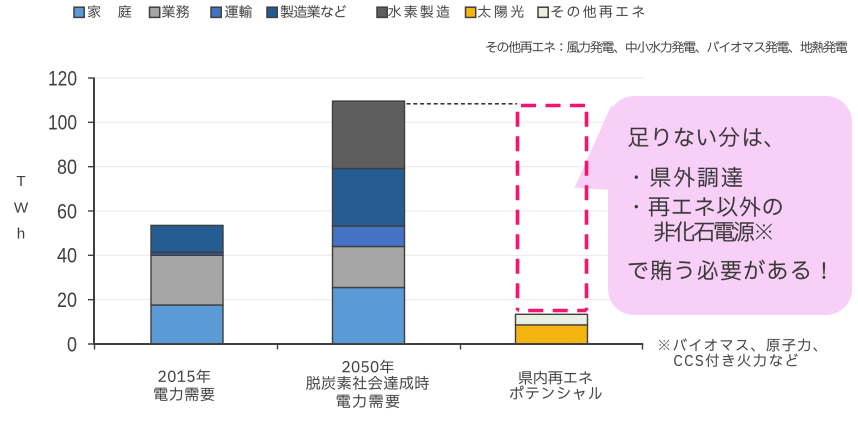 The height and width of the screenshot is (424, 858). What do you see at coordinates (67, 300) in the screenshot?
I see `svg-text: 20` at bounding box center [67, 300].